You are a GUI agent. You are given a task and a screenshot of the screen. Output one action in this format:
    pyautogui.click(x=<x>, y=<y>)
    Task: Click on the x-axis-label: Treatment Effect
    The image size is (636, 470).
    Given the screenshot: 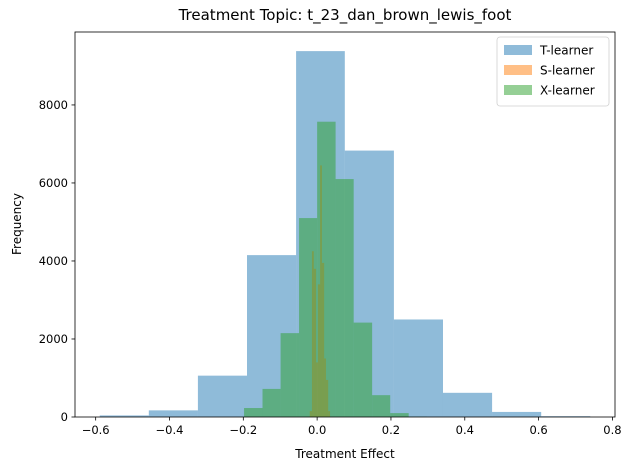 What is the action you would take?
    pyautogui.click(x=344, y=454)
    